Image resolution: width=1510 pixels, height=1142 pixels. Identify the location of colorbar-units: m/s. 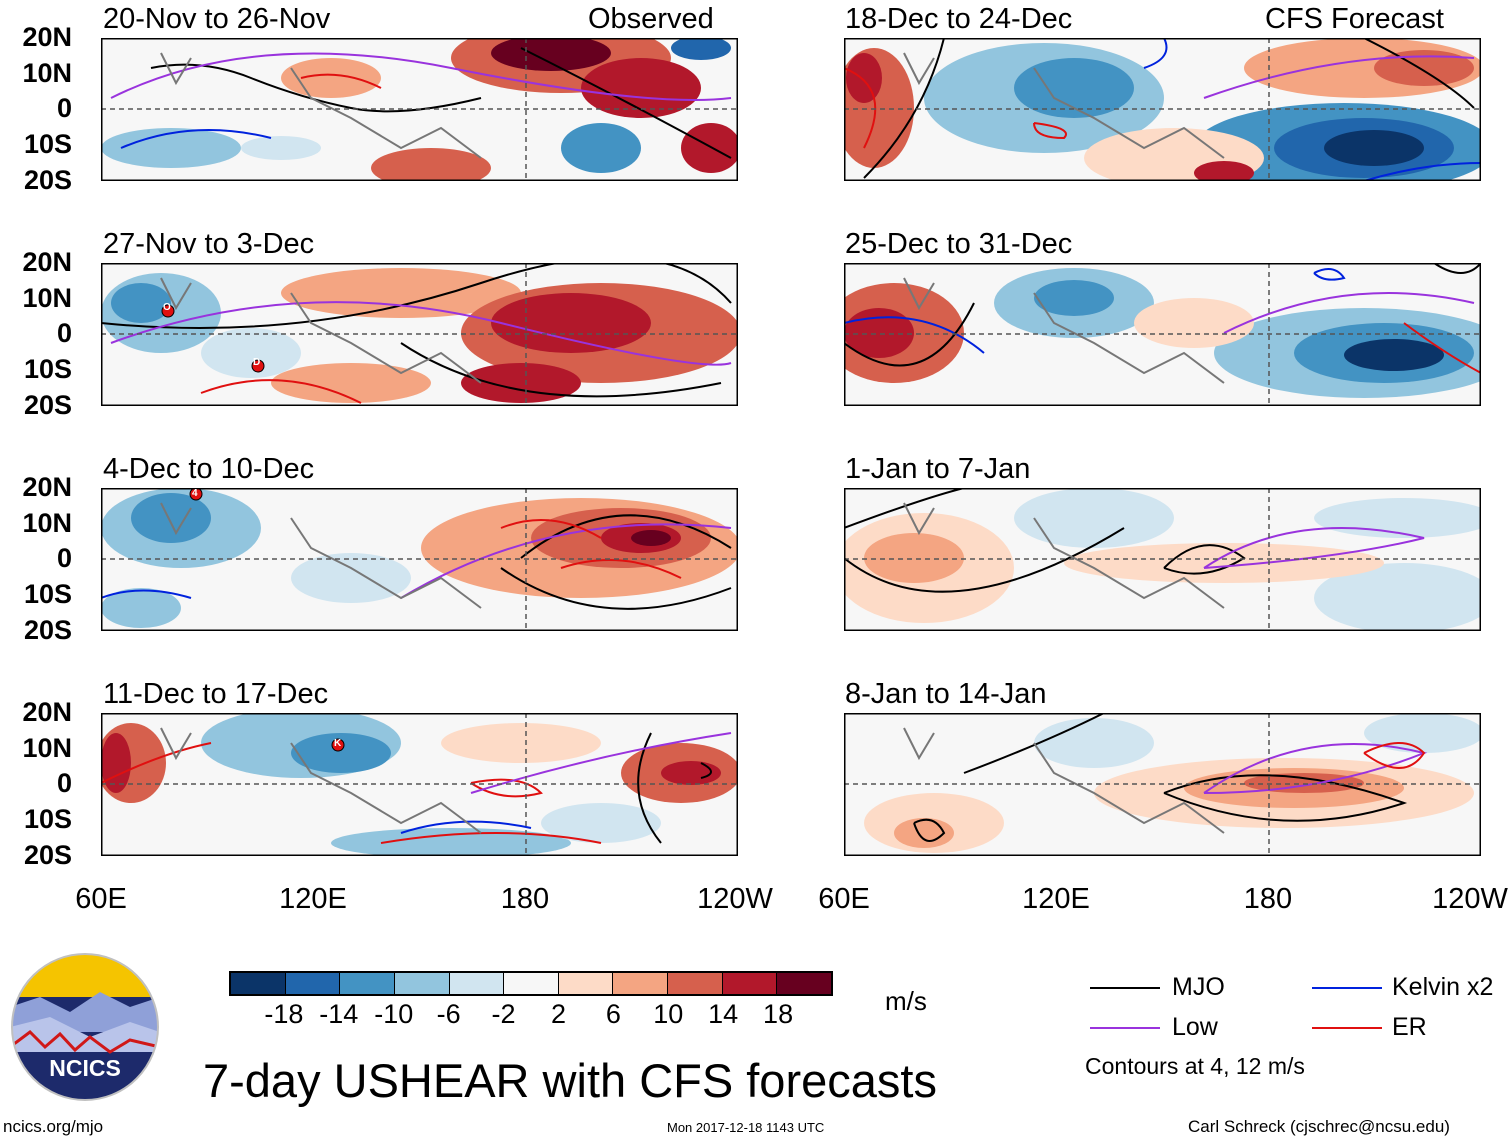
(906, 1001).